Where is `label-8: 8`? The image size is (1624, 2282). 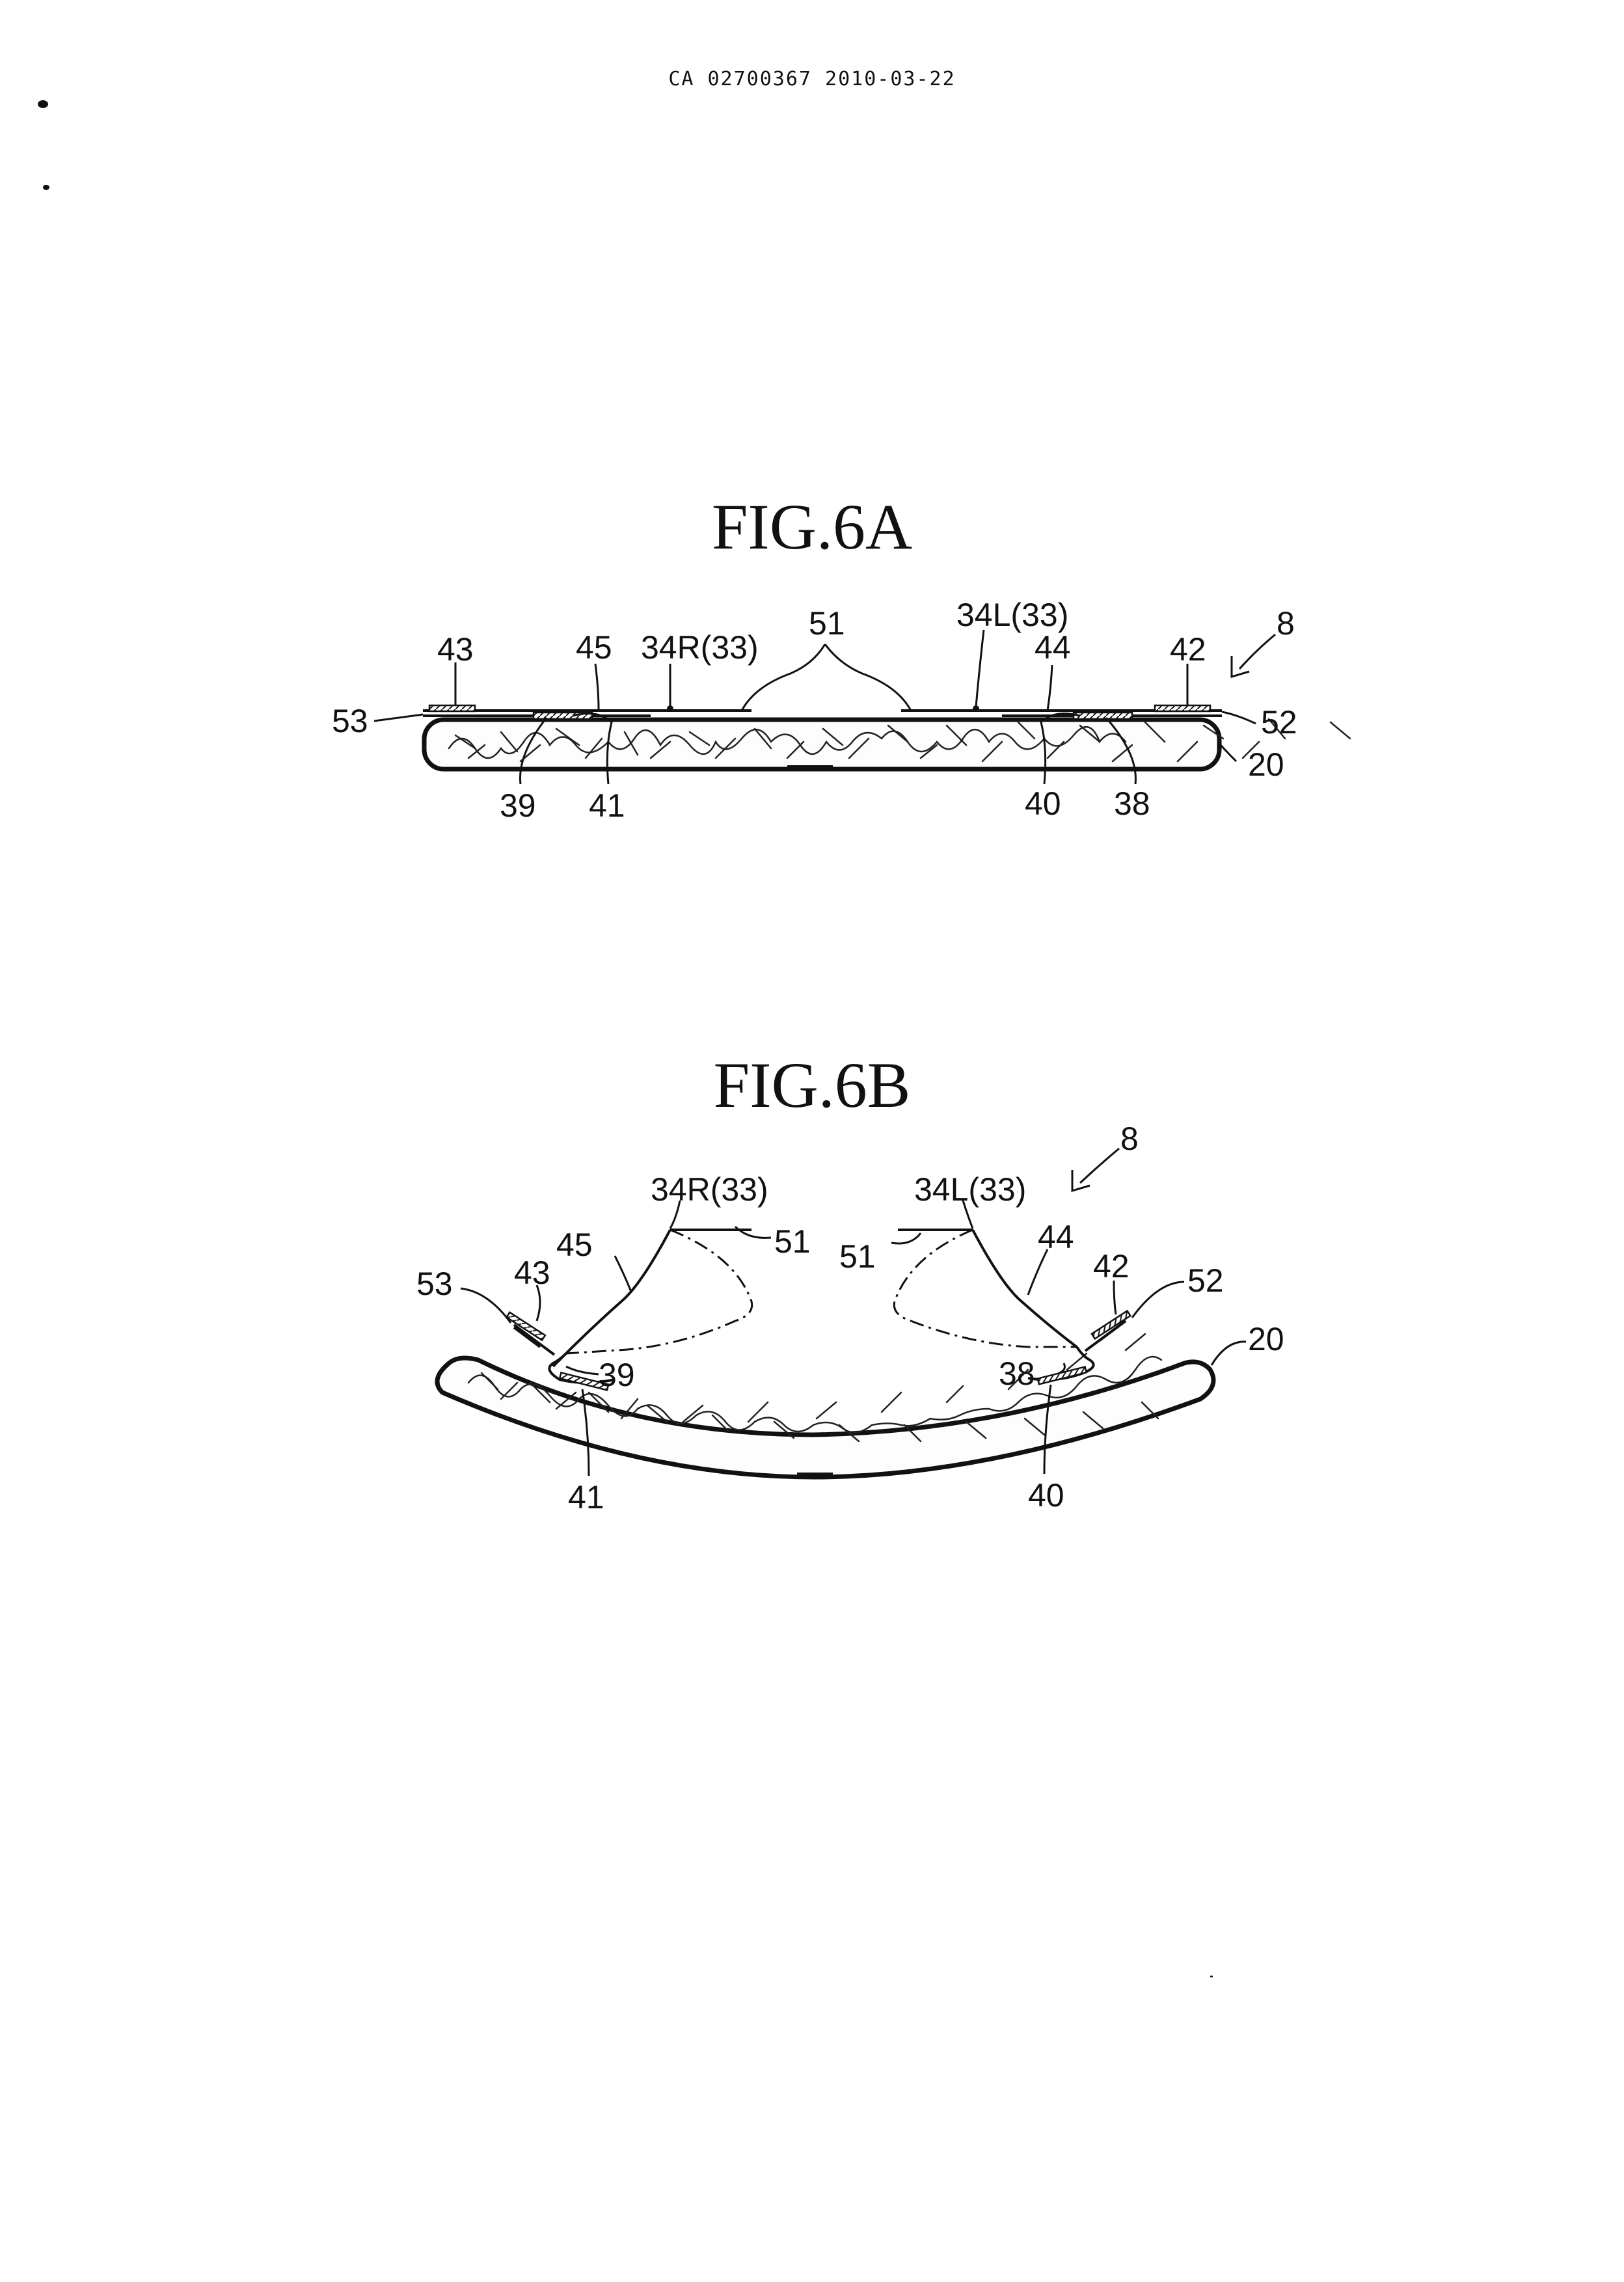 label-8: 8 is located at coordinates (1129, 1139).